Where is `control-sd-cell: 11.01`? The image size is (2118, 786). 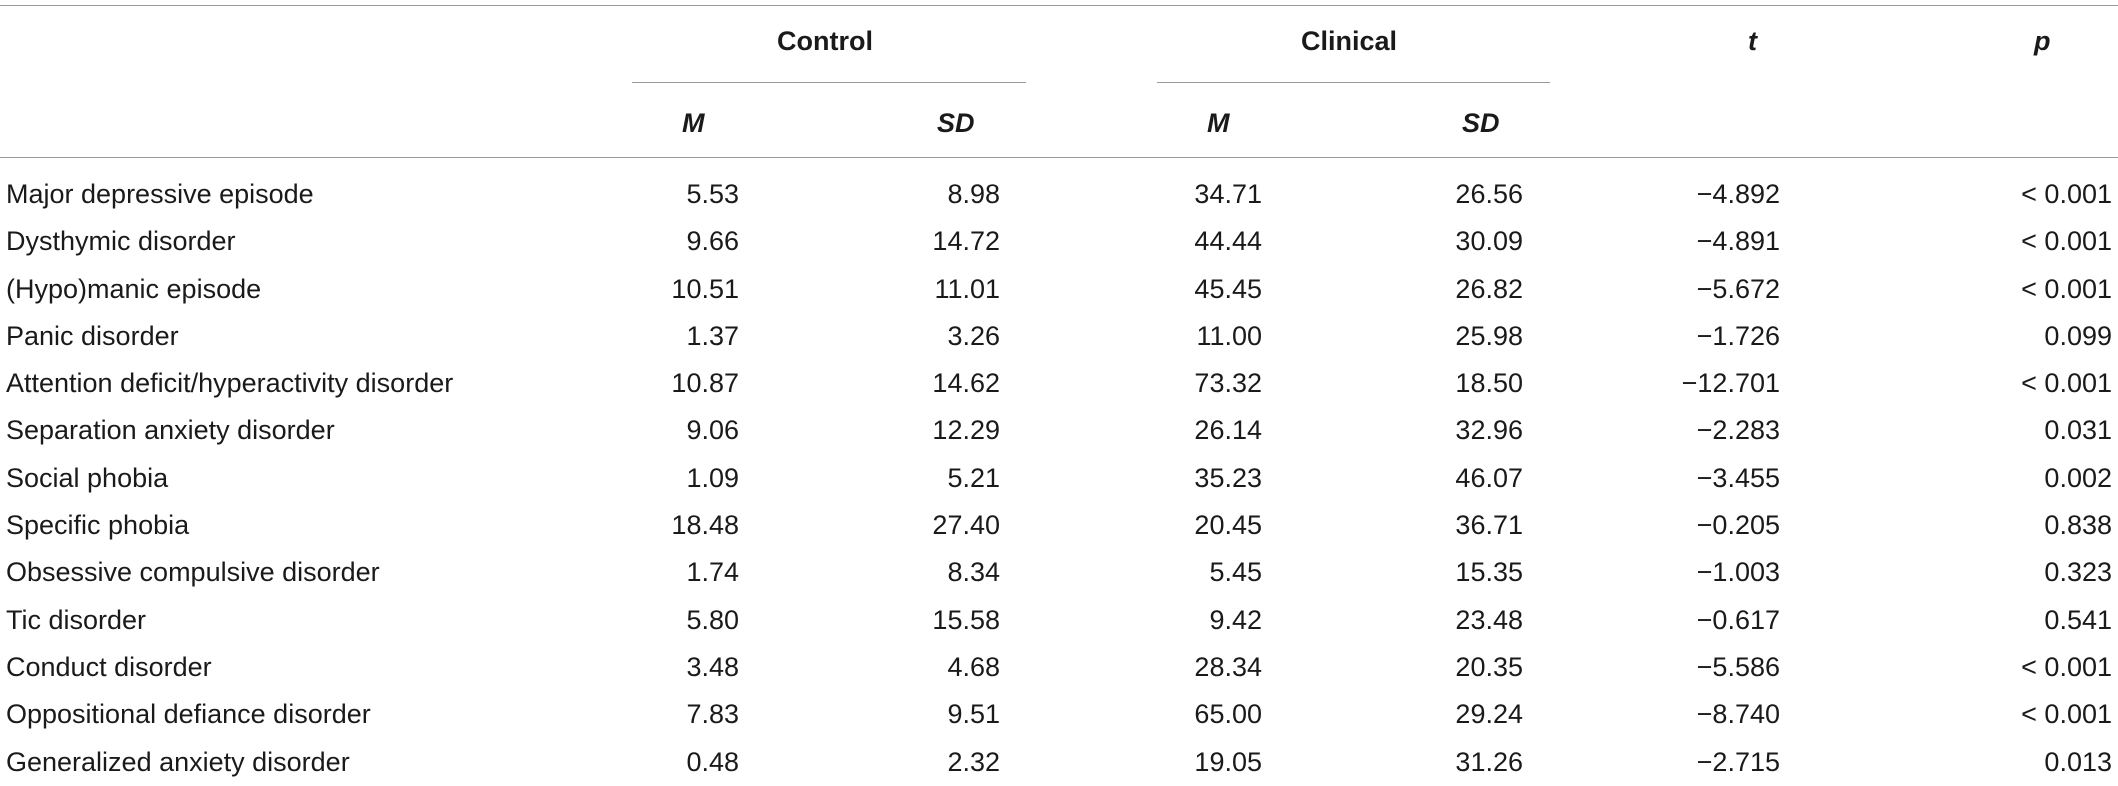
control-sd-cell: 11.01 is located at coordinates (967, 288).